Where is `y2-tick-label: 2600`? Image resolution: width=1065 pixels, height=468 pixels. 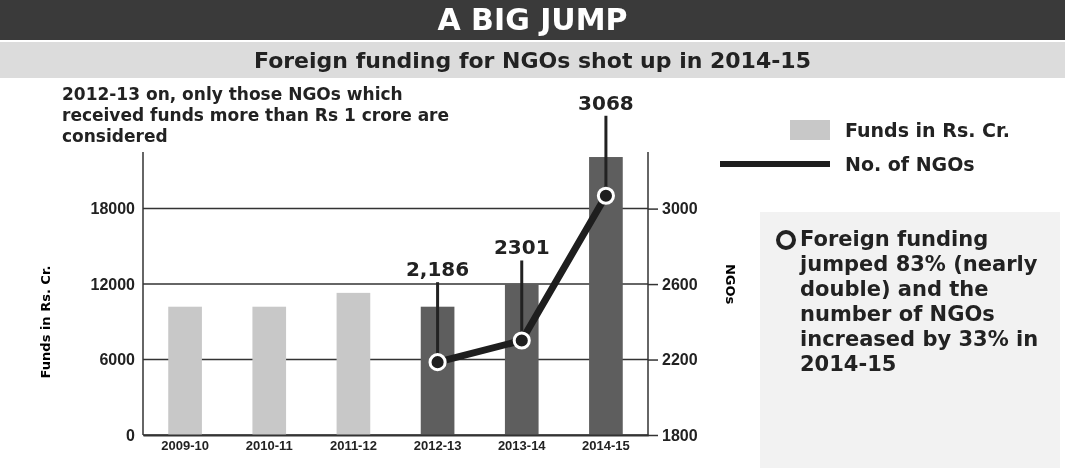 y2-tick-label: 2600 is located at coordinates (680, 284).